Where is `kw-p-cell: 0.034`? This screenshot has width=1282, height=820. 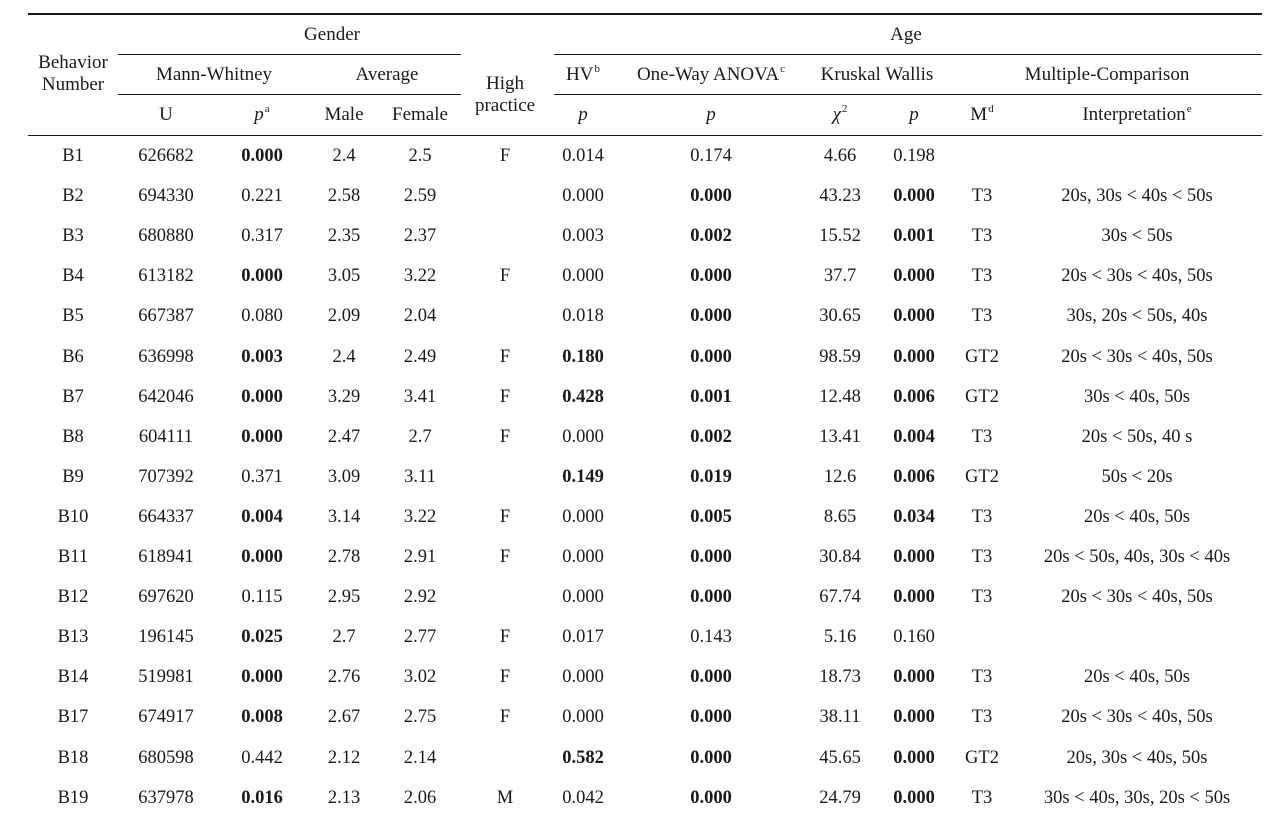
kw-p-cell: 0.034 is located at coordinates (914, 516).